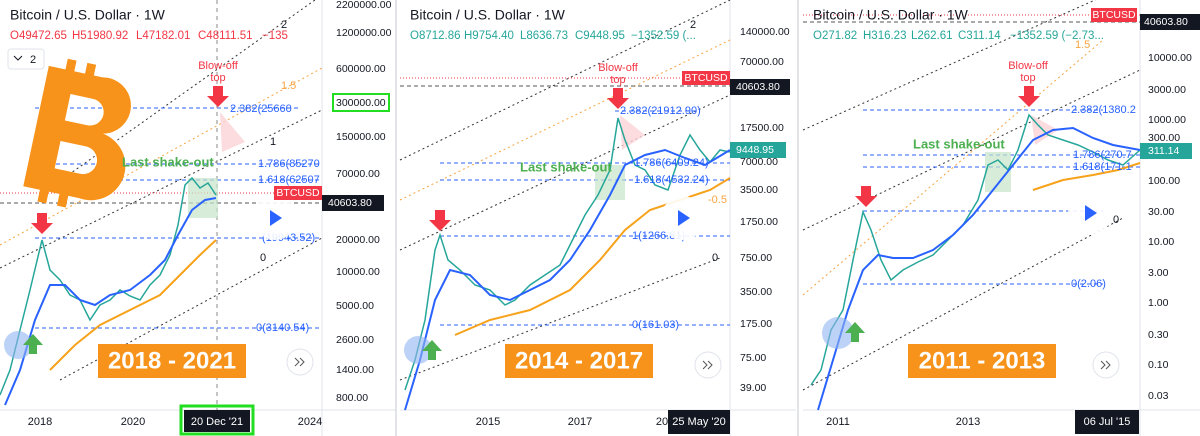  What do you see at coordinates (759, 222) in the screenshot?
I see `price-label: 1750.00` at bounding box center [759, 222].